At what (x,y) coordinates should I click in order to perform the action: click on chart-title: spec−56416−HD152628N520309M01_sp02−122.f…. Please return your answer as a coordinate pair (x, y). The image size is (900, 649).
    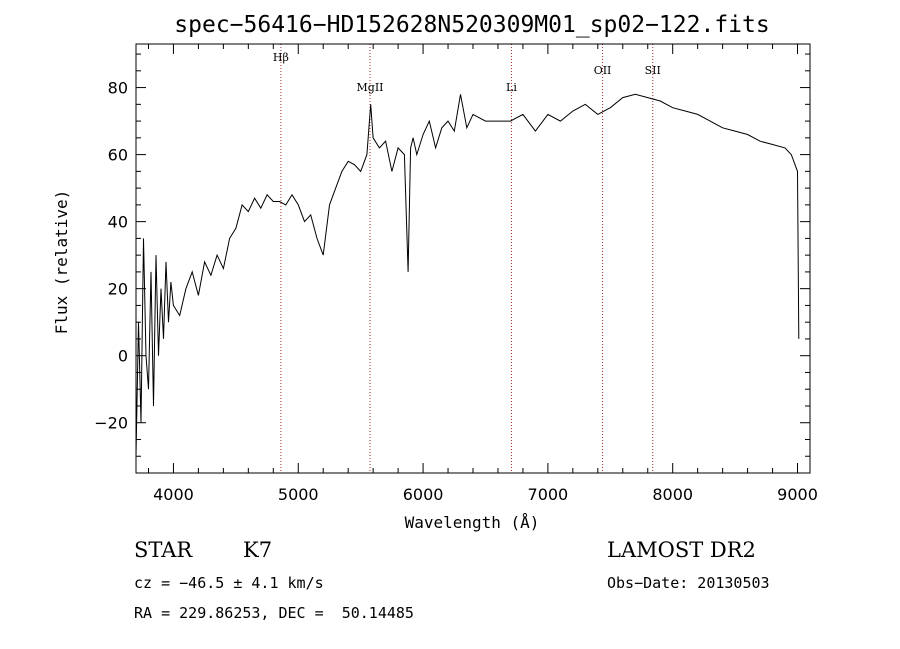
    Looking at the image, I should click on (471, 25).